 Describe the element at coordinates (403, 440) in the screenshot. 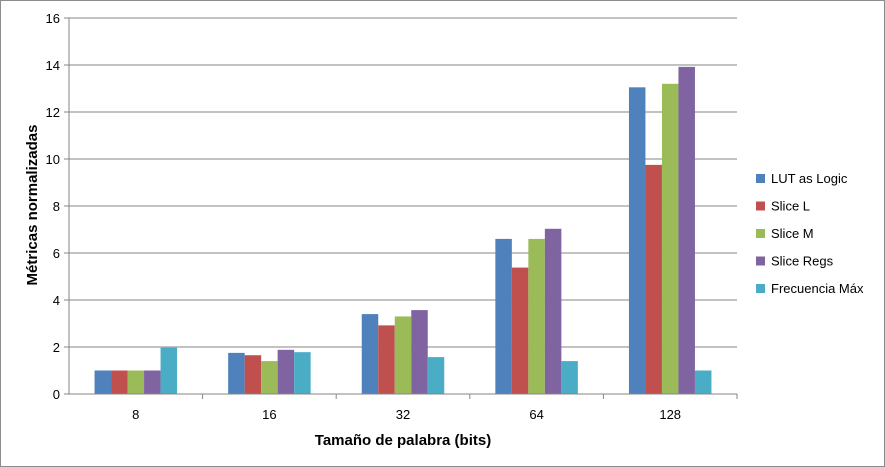

I see `x-axis-title: Tamaño de palabra (bits)` at that location.